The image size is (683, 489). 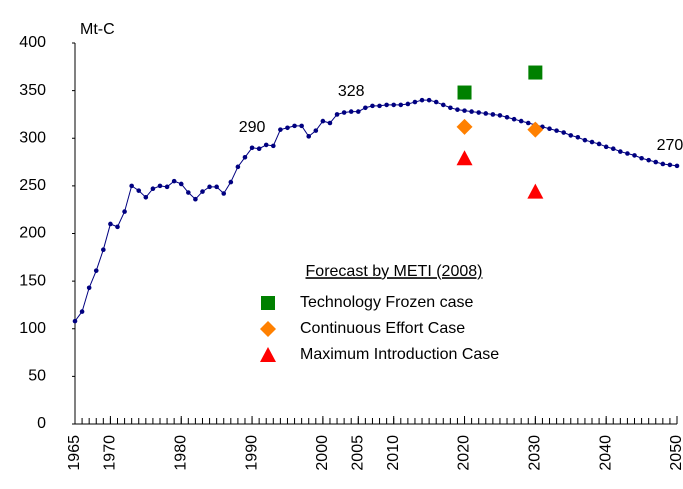 What do you see at coordinates (394, 271) in the screenshot?
I see `legend-title: Forecast by METI (2008)` at bounding box center [394, 271].